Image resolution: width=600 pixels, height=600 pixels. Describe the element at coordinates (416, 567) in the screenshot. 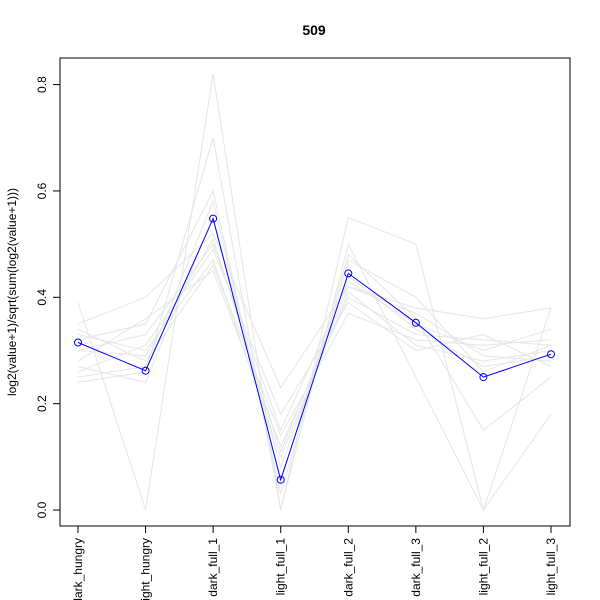

I see `x-tick-label-5: dark_full_3` at that location.